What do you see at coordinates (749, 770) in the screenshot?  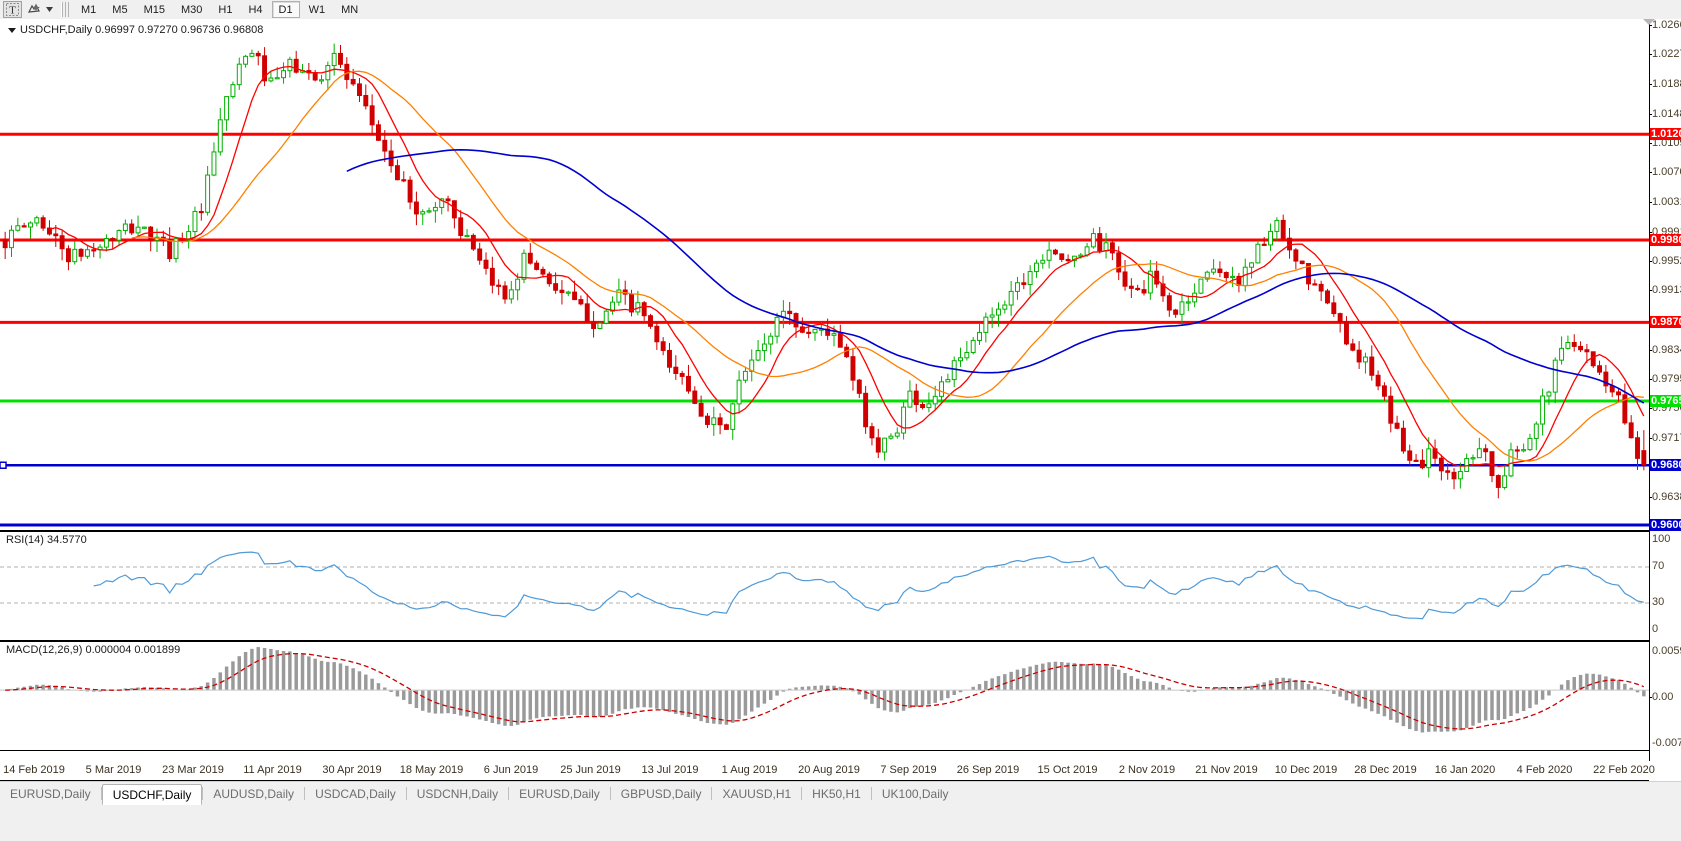 I see `date-tick: 1 Aug 2019` at bounding box center [749, 770].